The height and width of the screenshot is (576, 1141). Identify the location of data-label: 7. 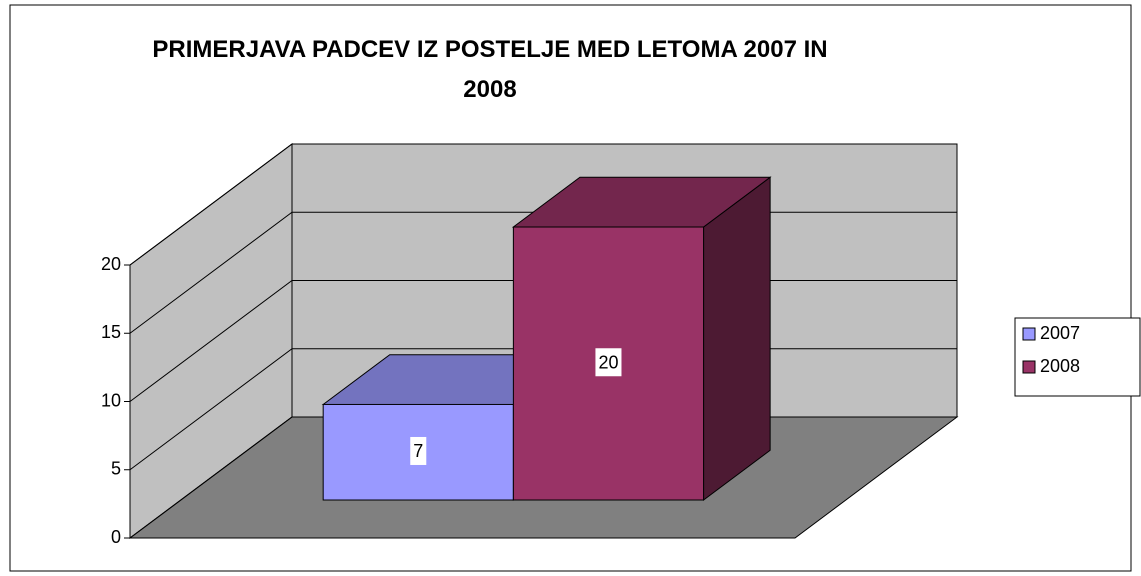
(418, 451).